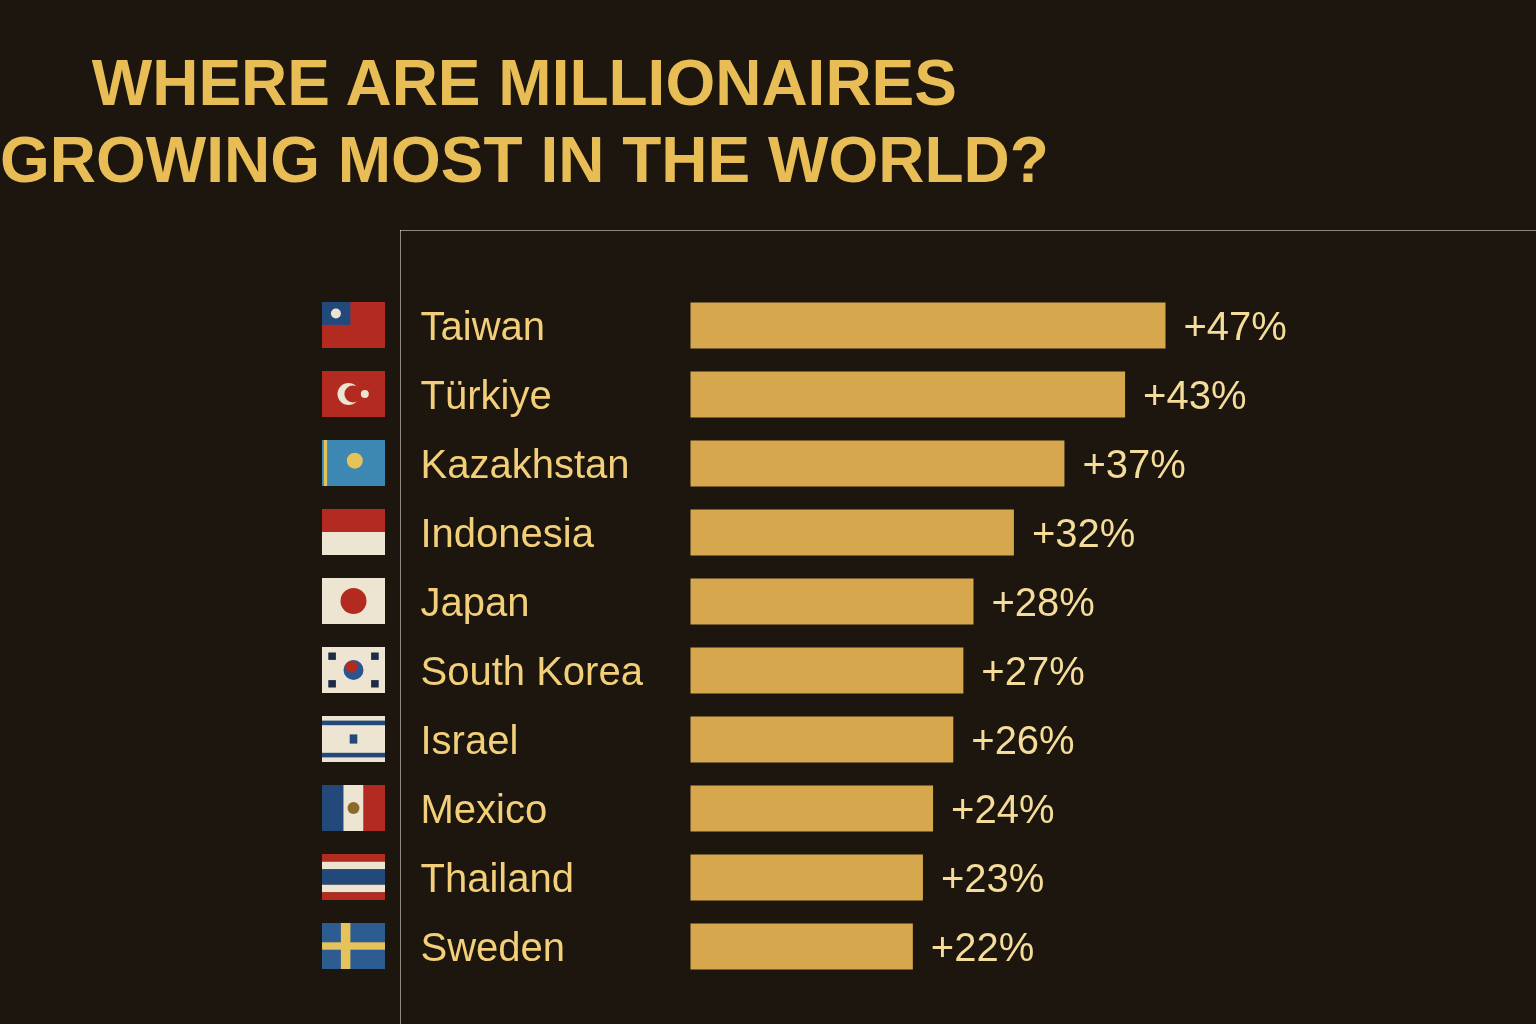 The image size is (1536, 1024). What do you see at coordinates (493, 946) in the screenshot?
I see `y-tick-label: Sweden` at bounding box center [493, 946].